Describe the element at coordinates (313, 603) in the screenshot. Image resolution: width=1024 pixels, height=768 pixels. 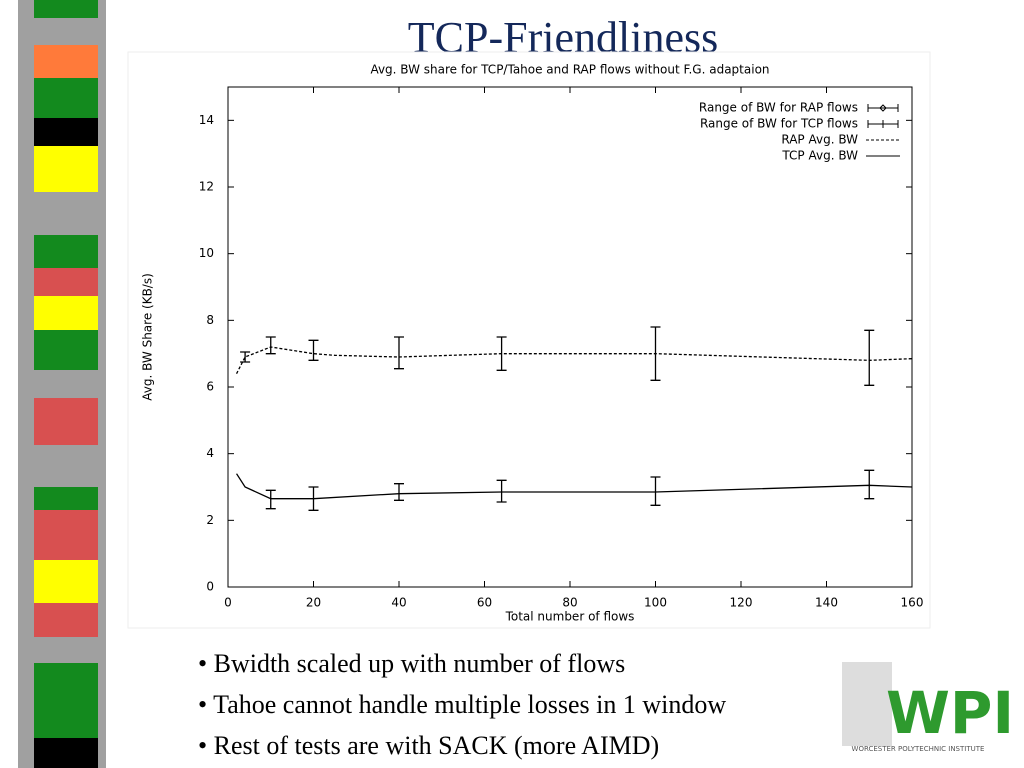
I see `x-tick-label: 20` at that location.